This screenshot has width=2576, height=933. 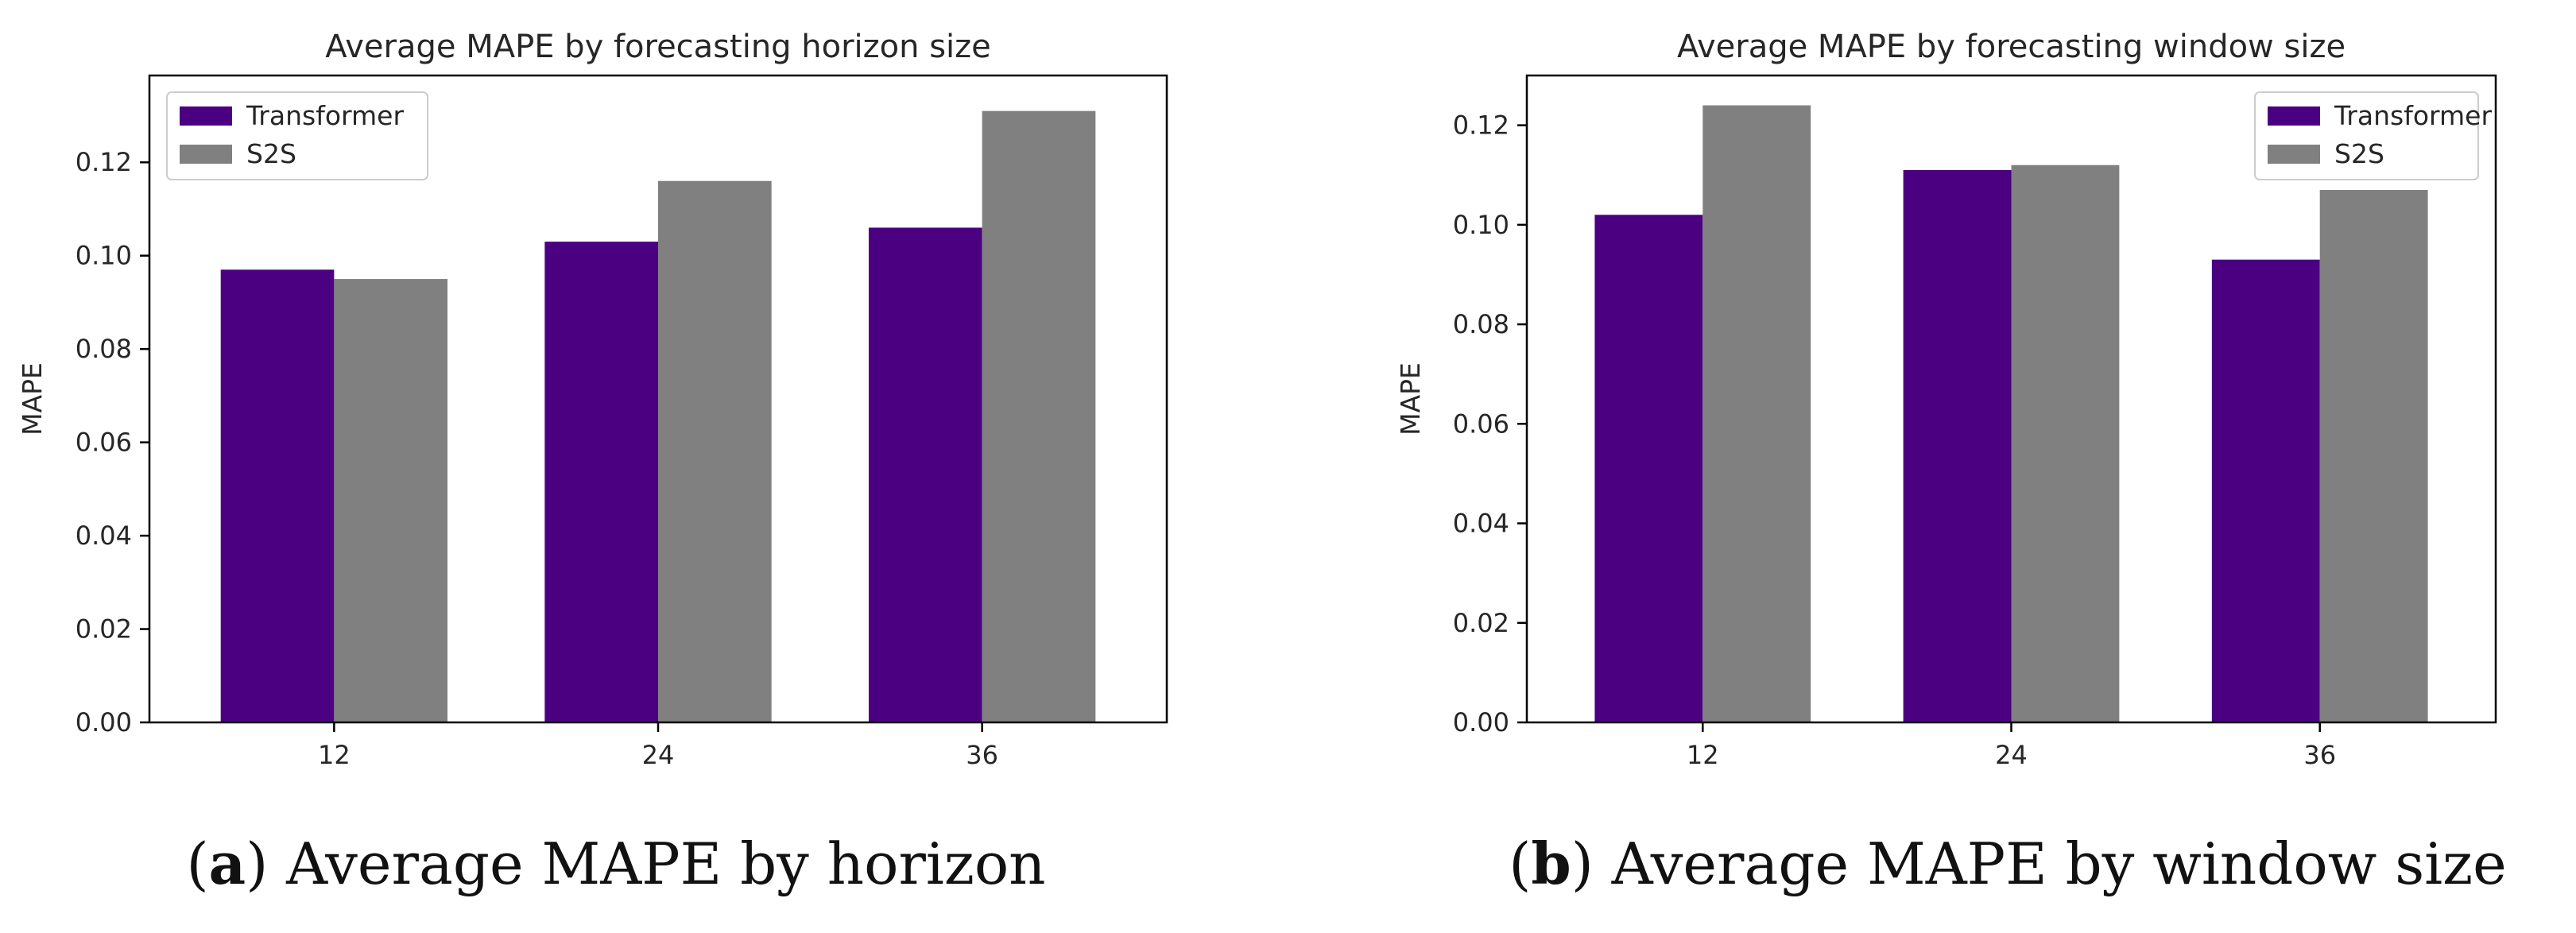 I want to click on figure-caption: (b) Average MAPE by window size, so click(x=2007, y=863).